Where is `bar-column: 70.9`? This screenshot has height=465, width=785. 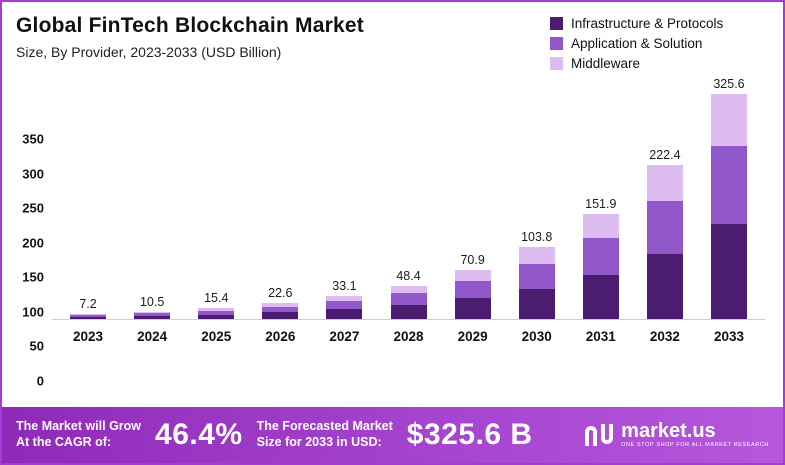
bar-column: 70.9 is located at coordinates (473, 286).